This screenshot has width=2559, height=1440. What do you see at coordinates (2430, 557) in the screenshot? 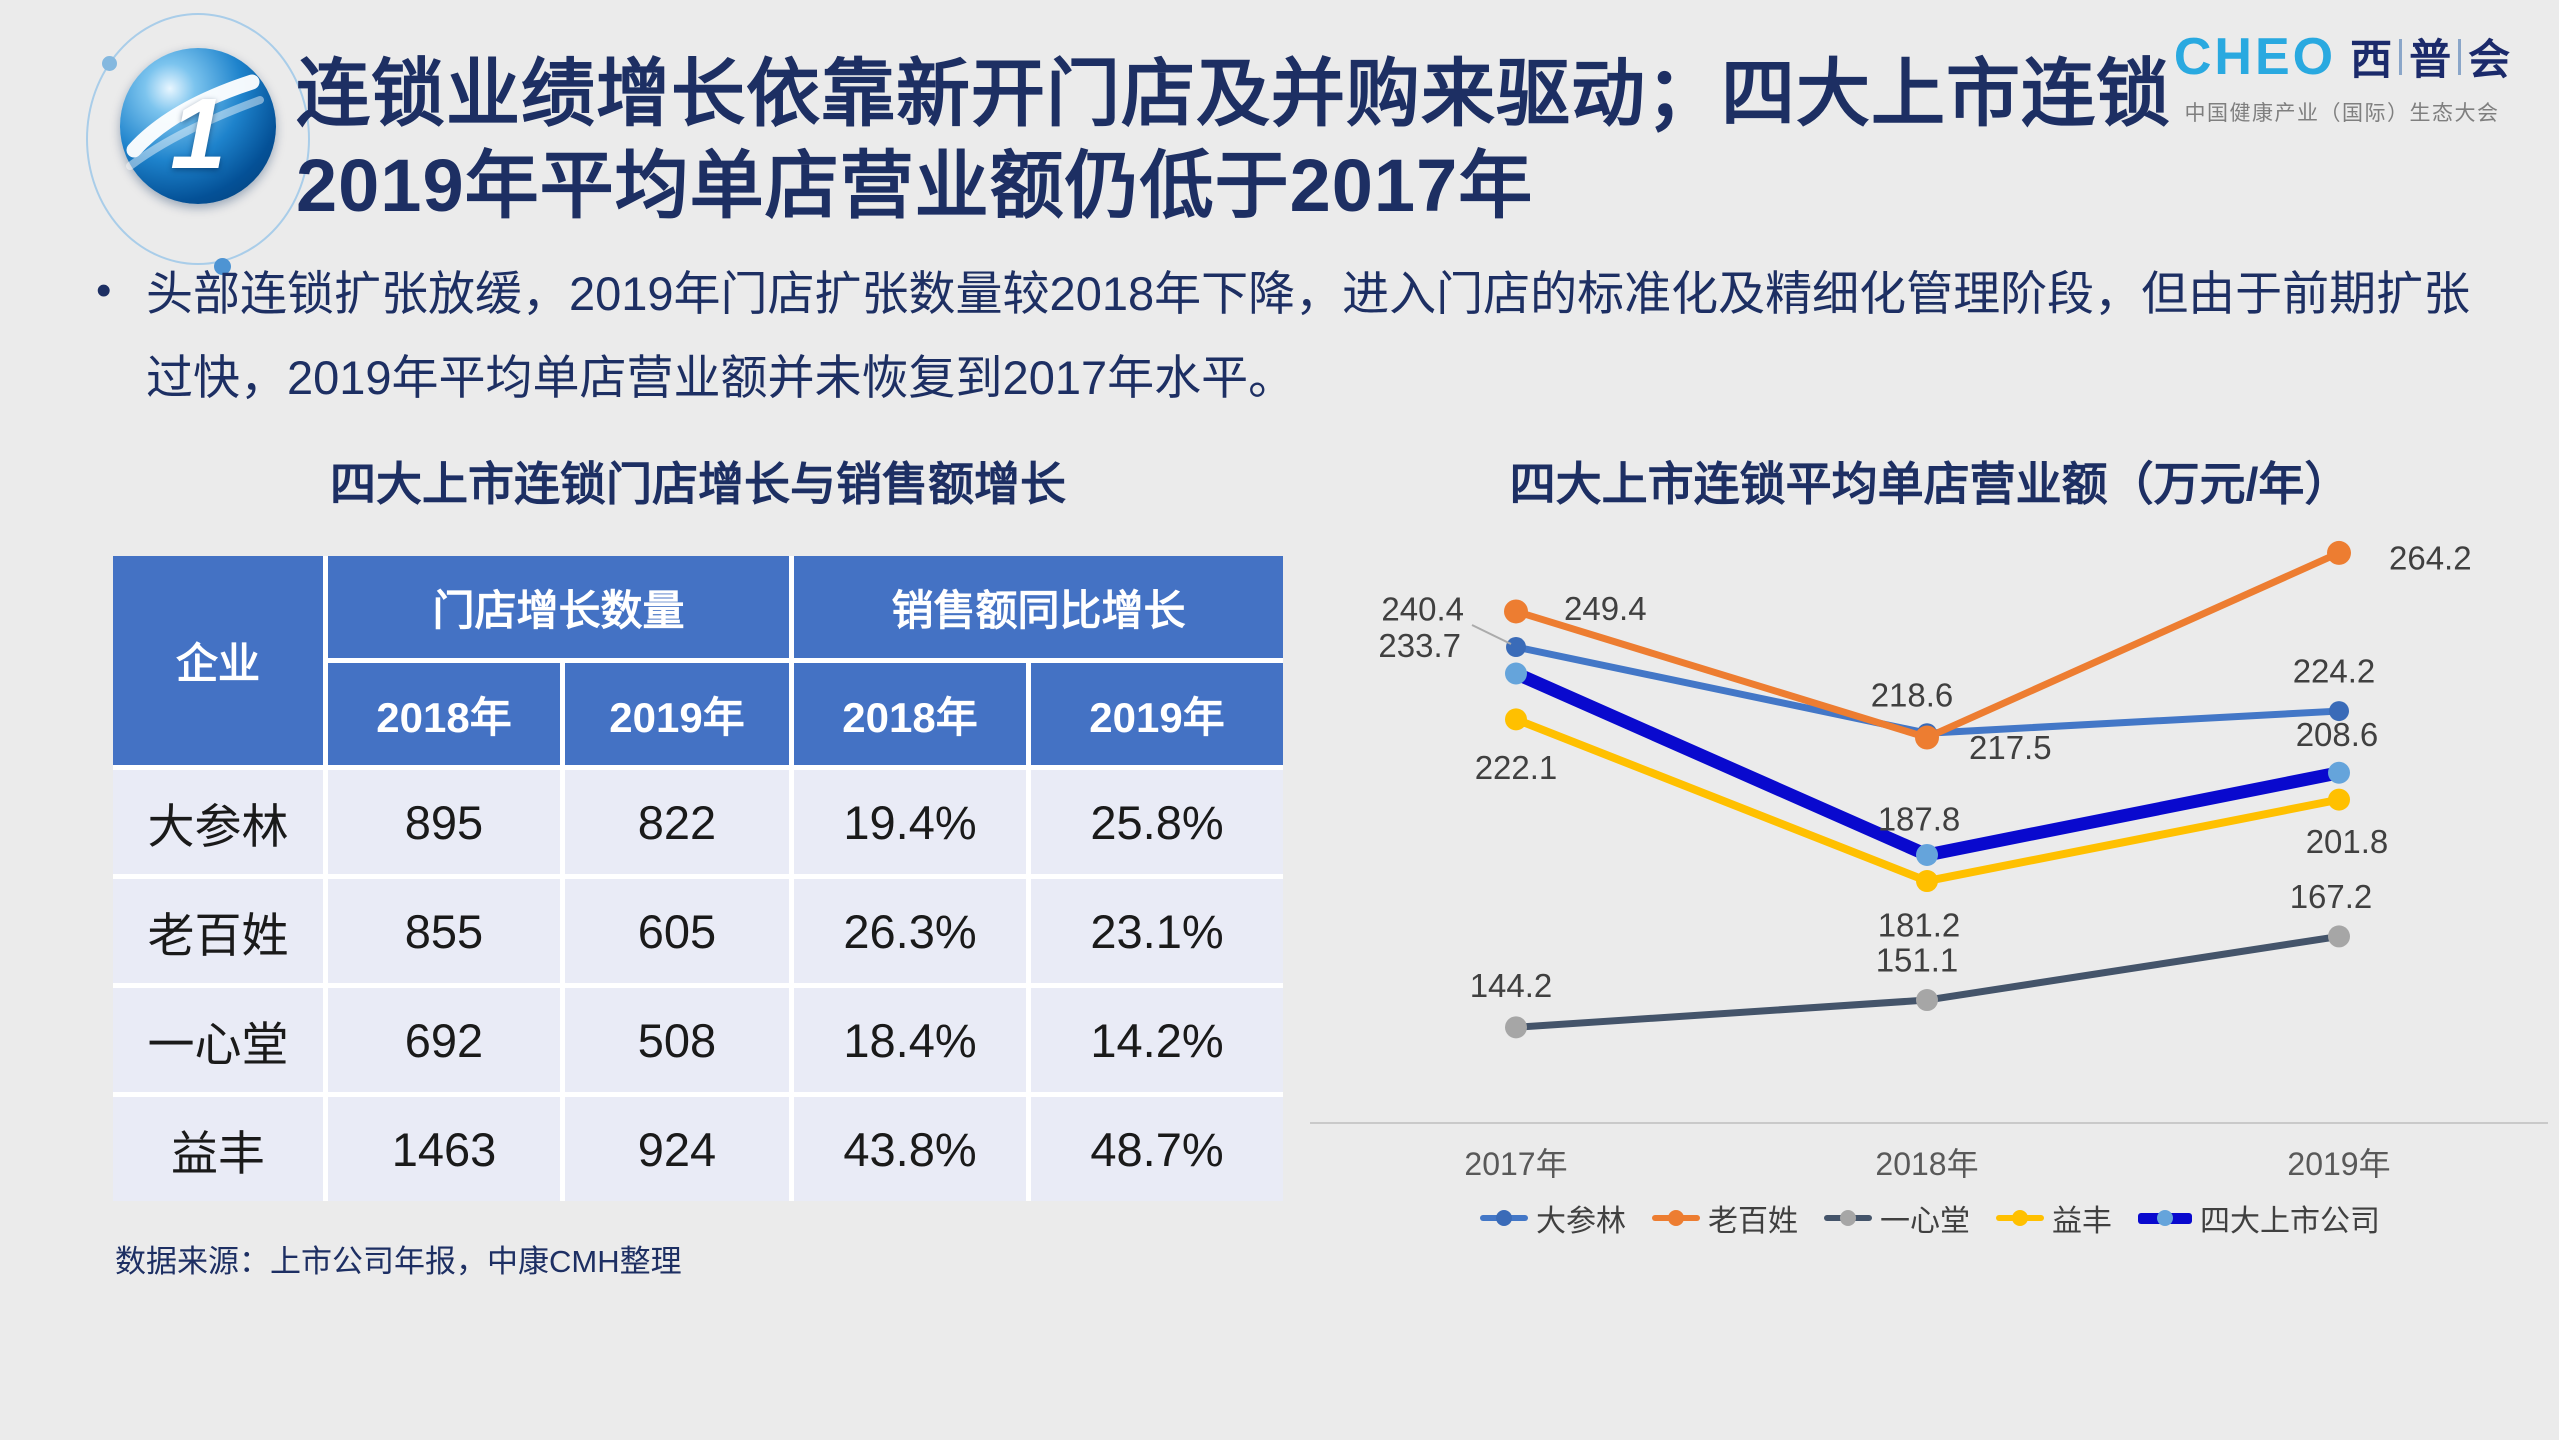
I see `data-label: 264.2` at bounding box center [2430, 557].